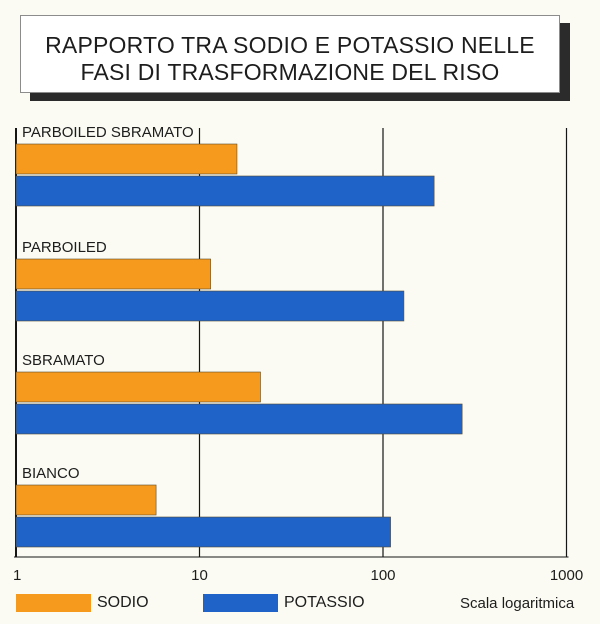  I want to click on legend-label-sodio: SODIO, so click(123, 602).